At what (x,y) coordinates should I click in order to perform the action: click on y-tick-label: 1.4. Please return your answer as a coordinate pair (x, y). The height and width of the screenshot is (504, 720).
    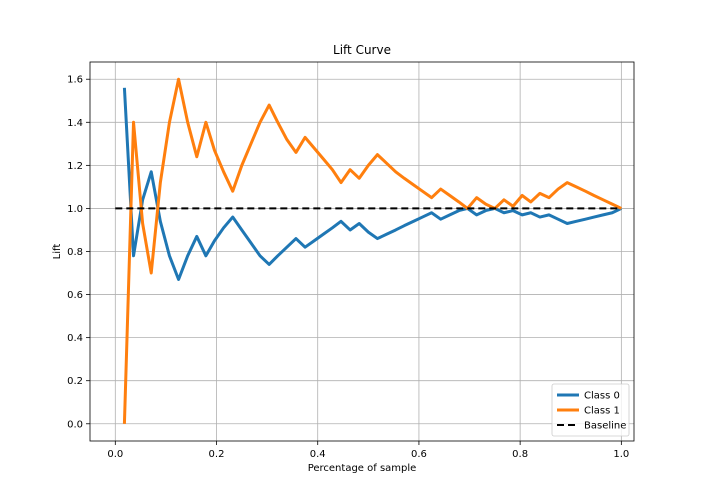
    Looking at the image, I should click on (75, 123).